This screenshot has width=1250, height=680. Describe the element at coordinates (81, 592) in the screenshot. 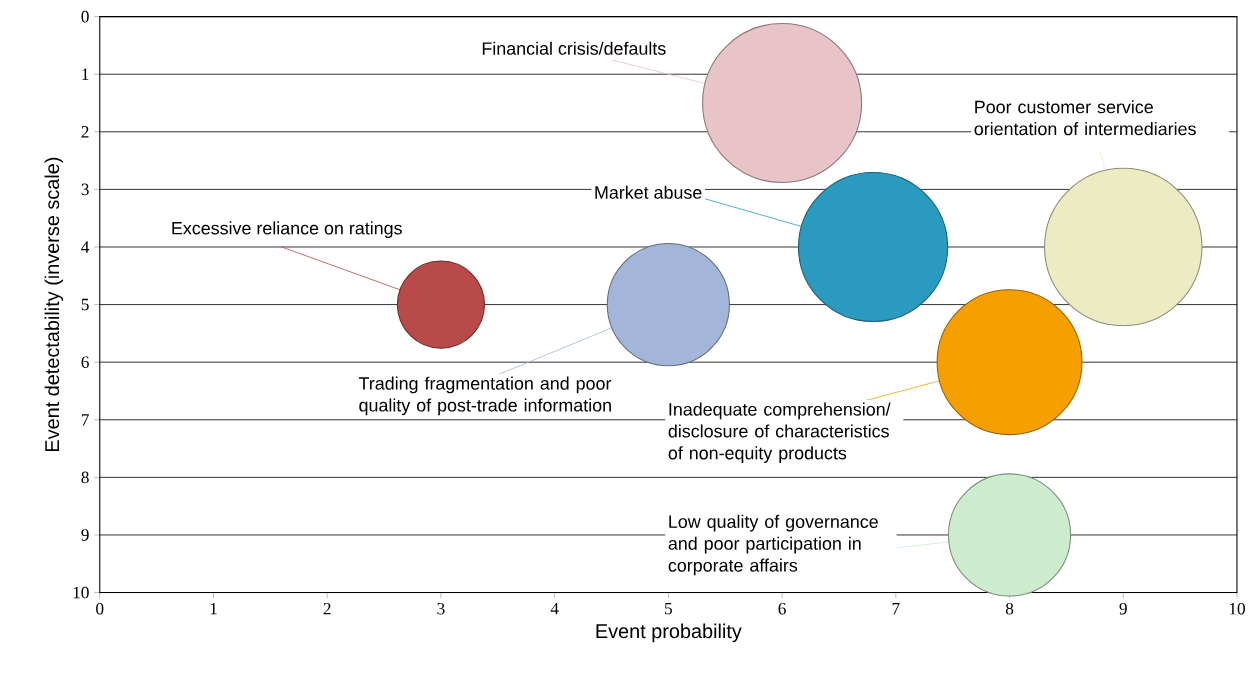

I see `y-tick-label: 10` at that location.